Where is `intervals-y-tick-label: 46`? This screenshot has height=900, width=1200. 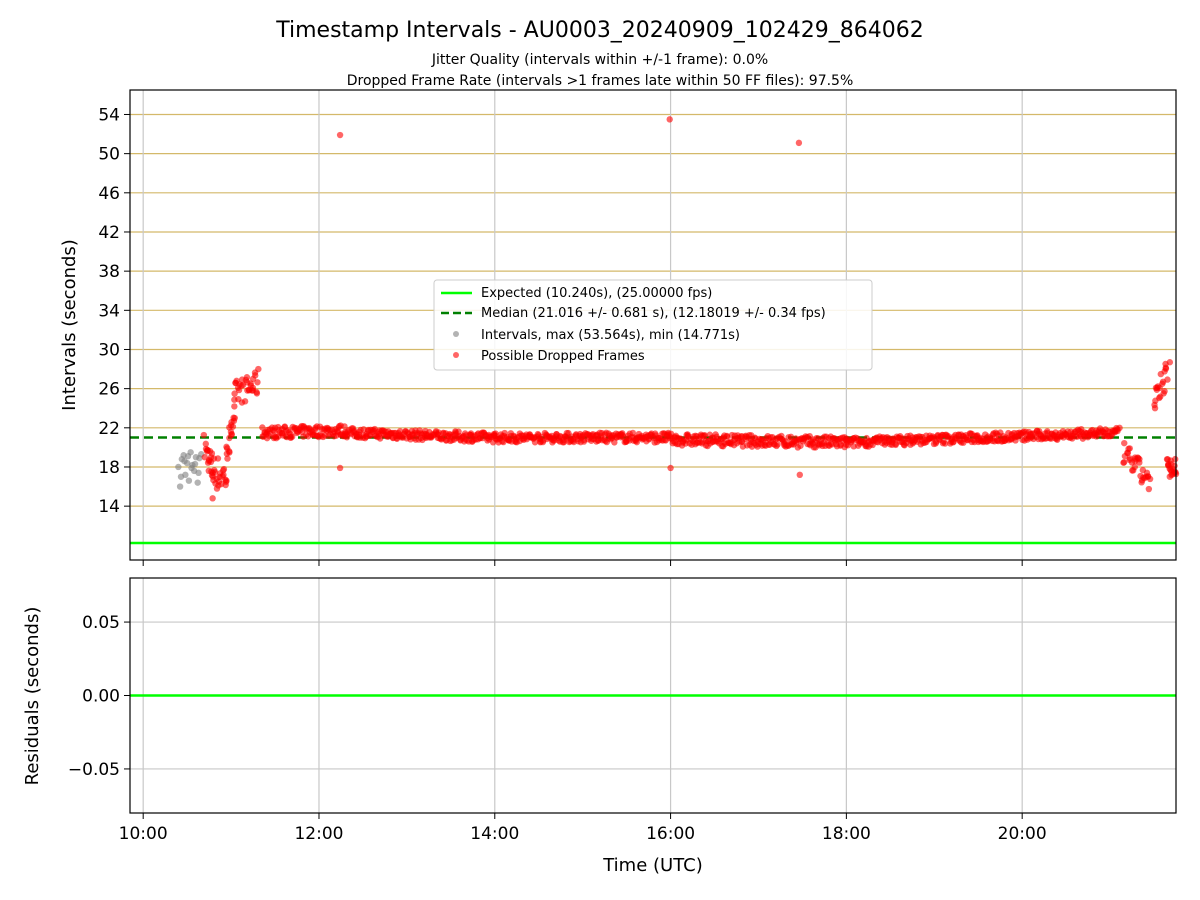
intervals-y-tick-label: 46 is located at coordinates (109, 194).